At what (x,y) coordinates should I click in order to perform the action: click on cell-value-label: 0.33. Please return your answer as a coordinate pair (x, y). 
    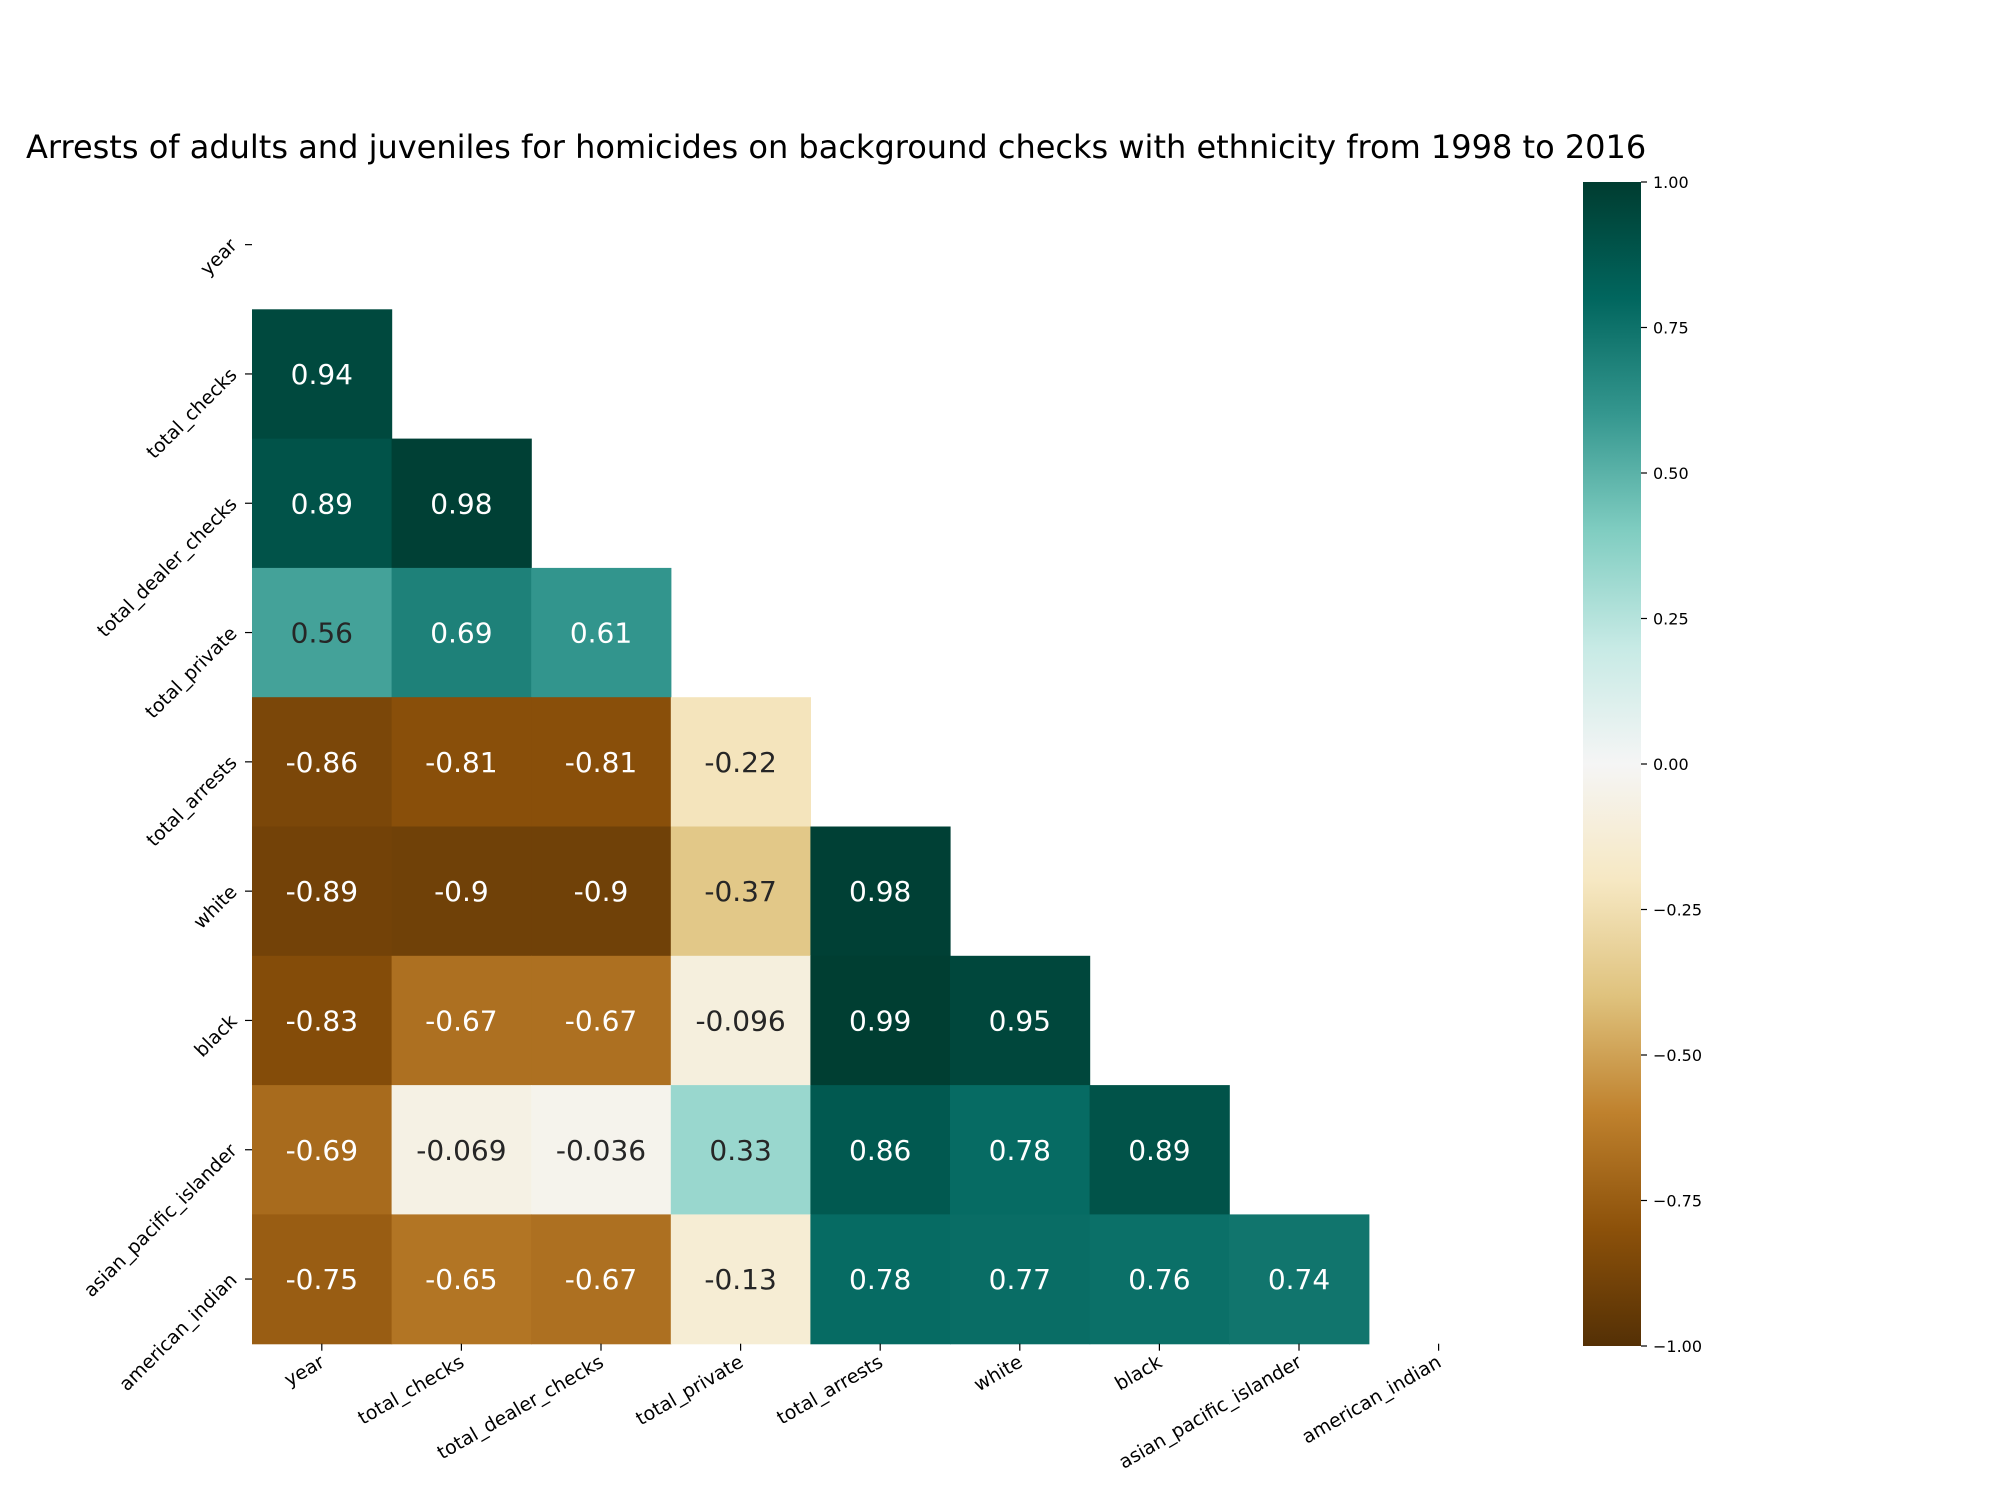
    Looking at the image, I should click on (740, 1150).